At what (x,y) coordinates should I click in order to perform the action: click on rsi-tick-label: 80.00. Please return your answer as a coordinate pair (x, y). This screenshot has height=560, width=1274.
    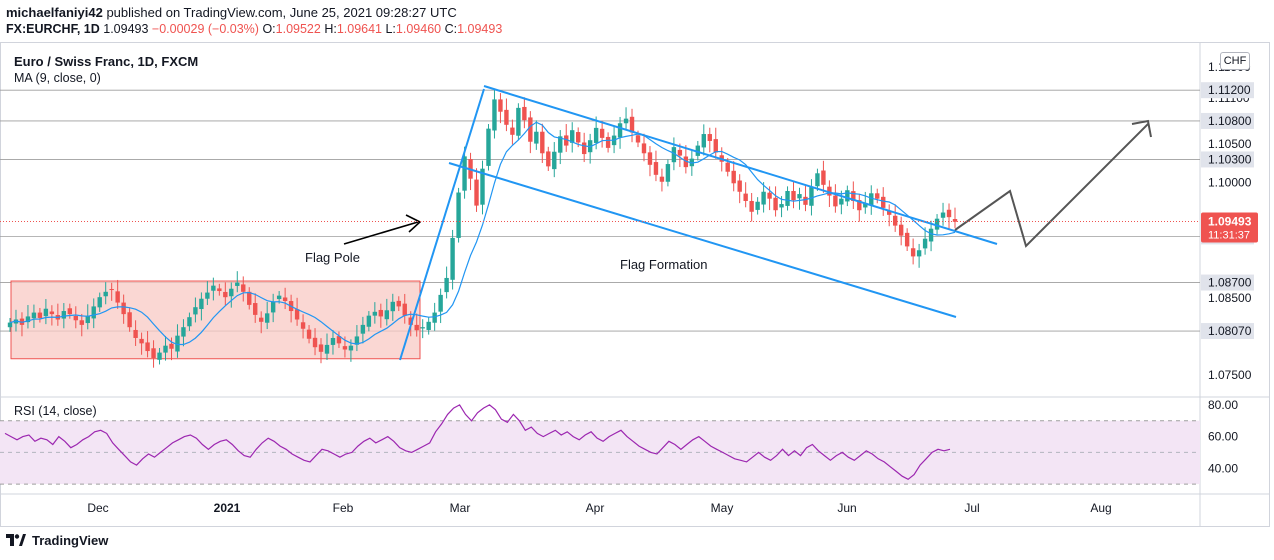
    Looking at the image, I should click on (1223, 405).